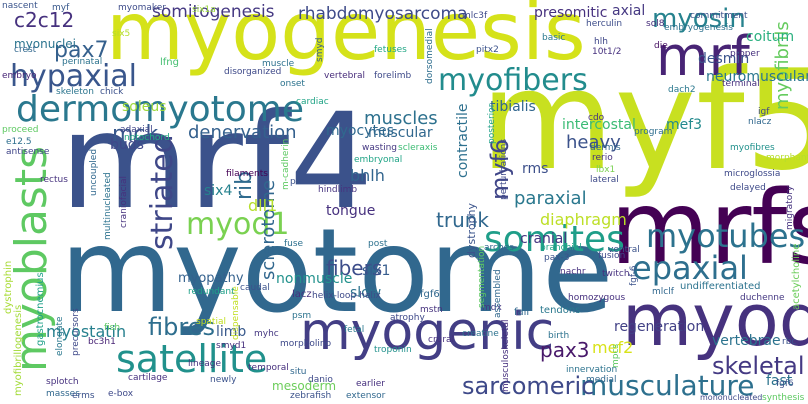 The height and width of the screenshot is (404, 808). What do you see at coordinates (181, 327) in the screenshot?
I see `word-fibres: fibres` at bounding box center [181, 327].